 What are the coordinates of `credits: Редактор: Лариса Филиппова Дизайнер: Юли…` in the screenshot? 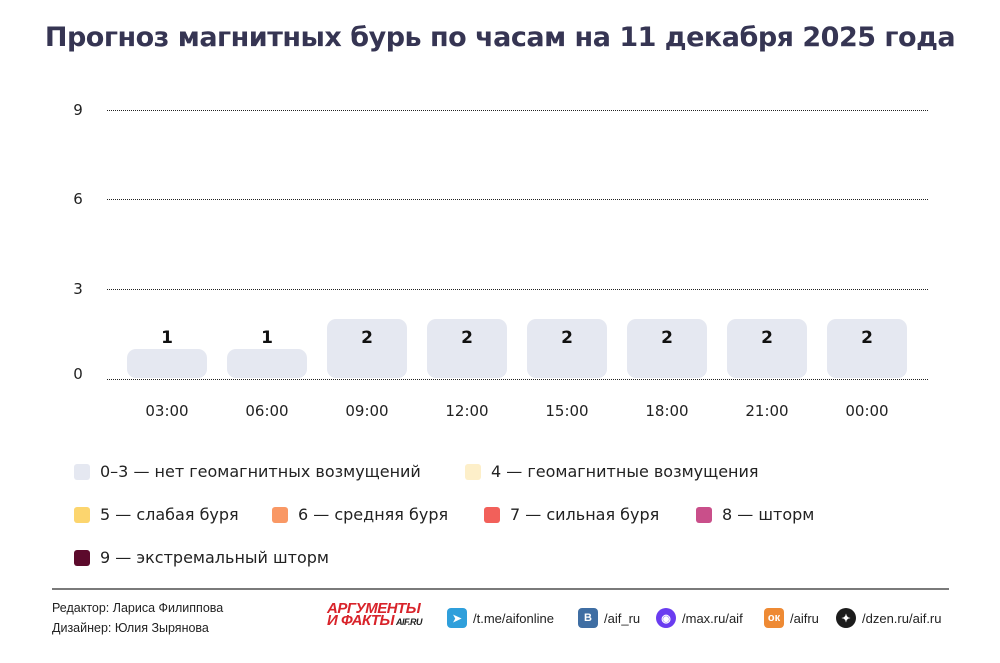 It's located at (137, 618).